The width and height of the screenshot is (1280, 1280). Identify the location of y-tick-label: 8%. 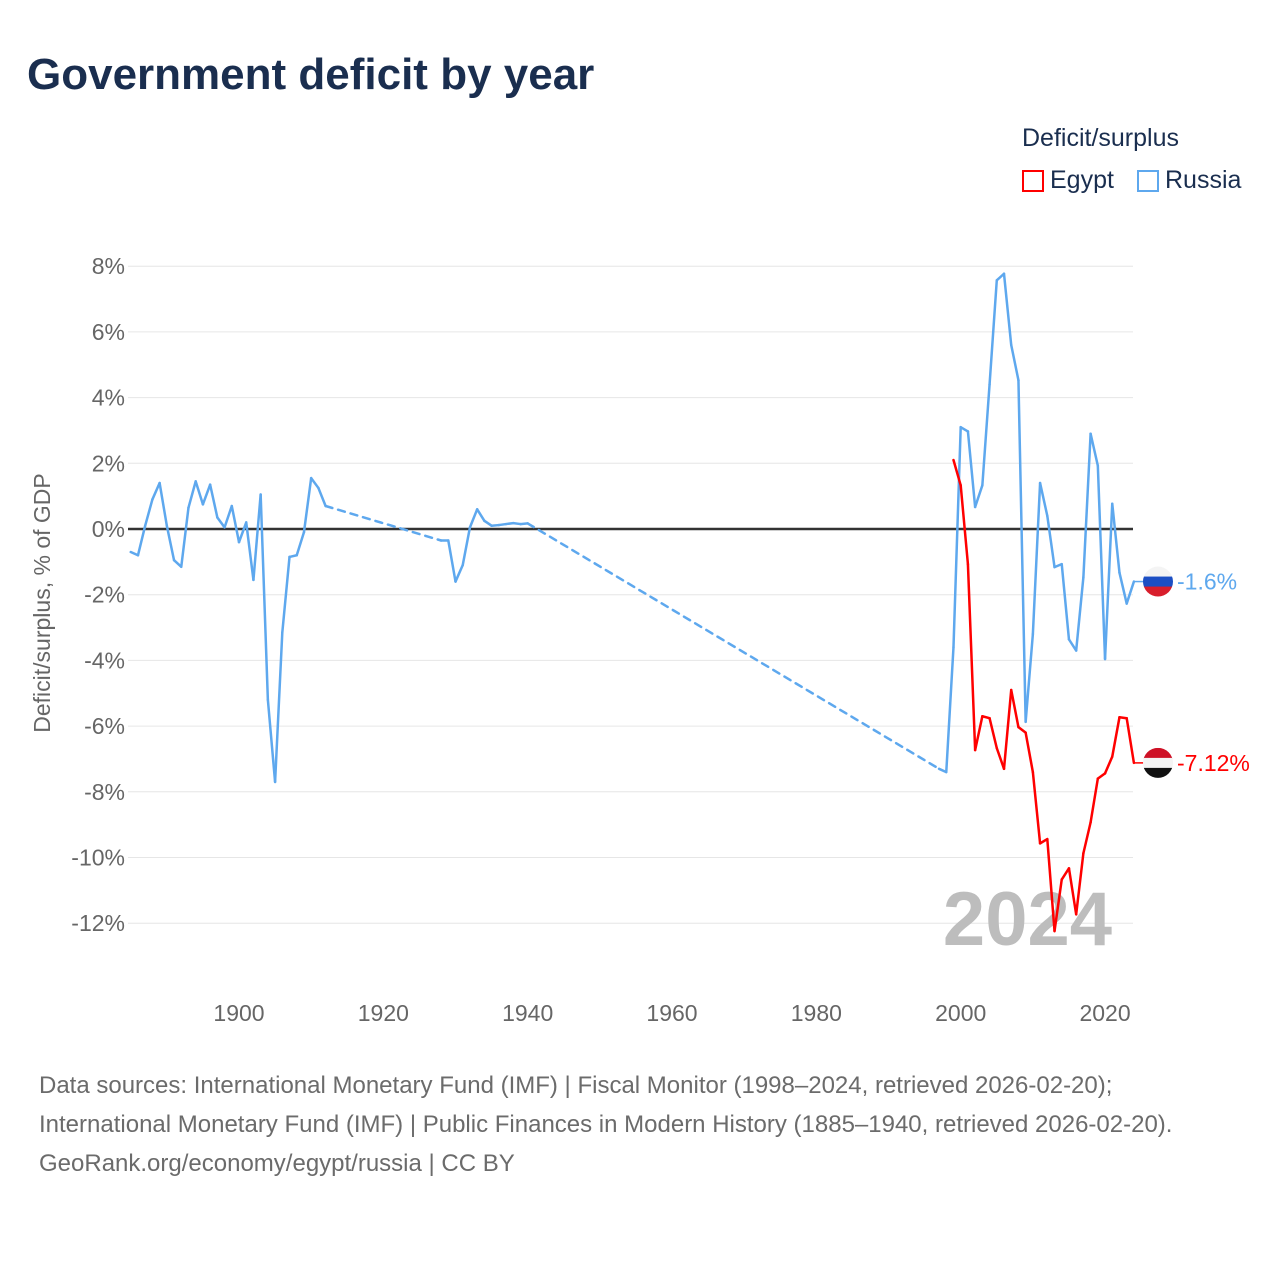
(108, 266).